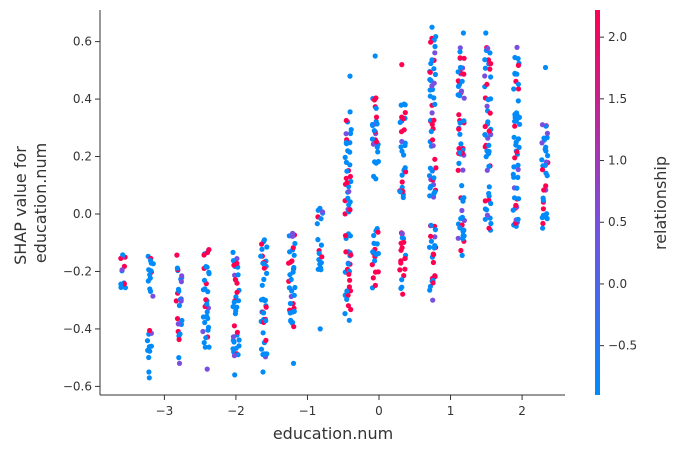 This screenshot has width=680, height=453. What do you see at coordinates (77, 329) in the screenshot?
I see `y-tick-label: −0.4` at bounding box center [77, 329].